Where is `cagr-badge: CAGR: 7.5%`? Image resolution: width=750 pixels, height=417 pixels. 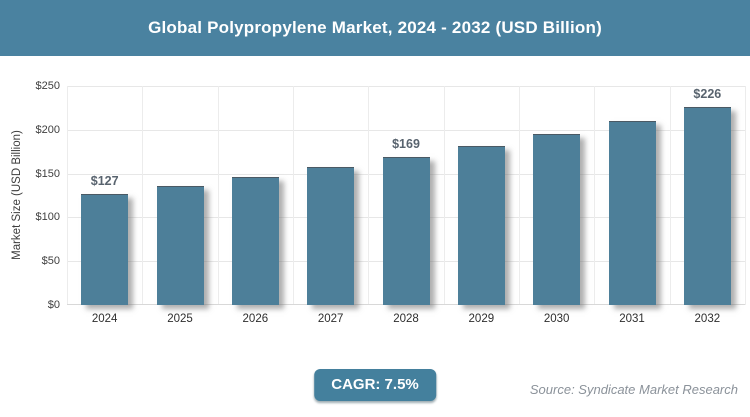
cagr-badge: CAGR: 7.5% is located at coordinates (375, 385).